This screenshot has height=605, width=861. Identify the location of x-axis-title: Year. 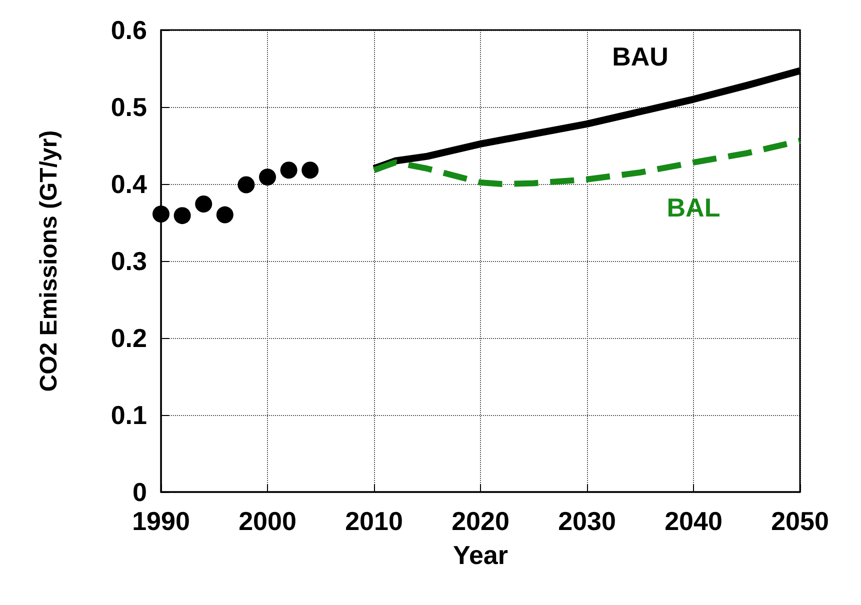
(480, 555).